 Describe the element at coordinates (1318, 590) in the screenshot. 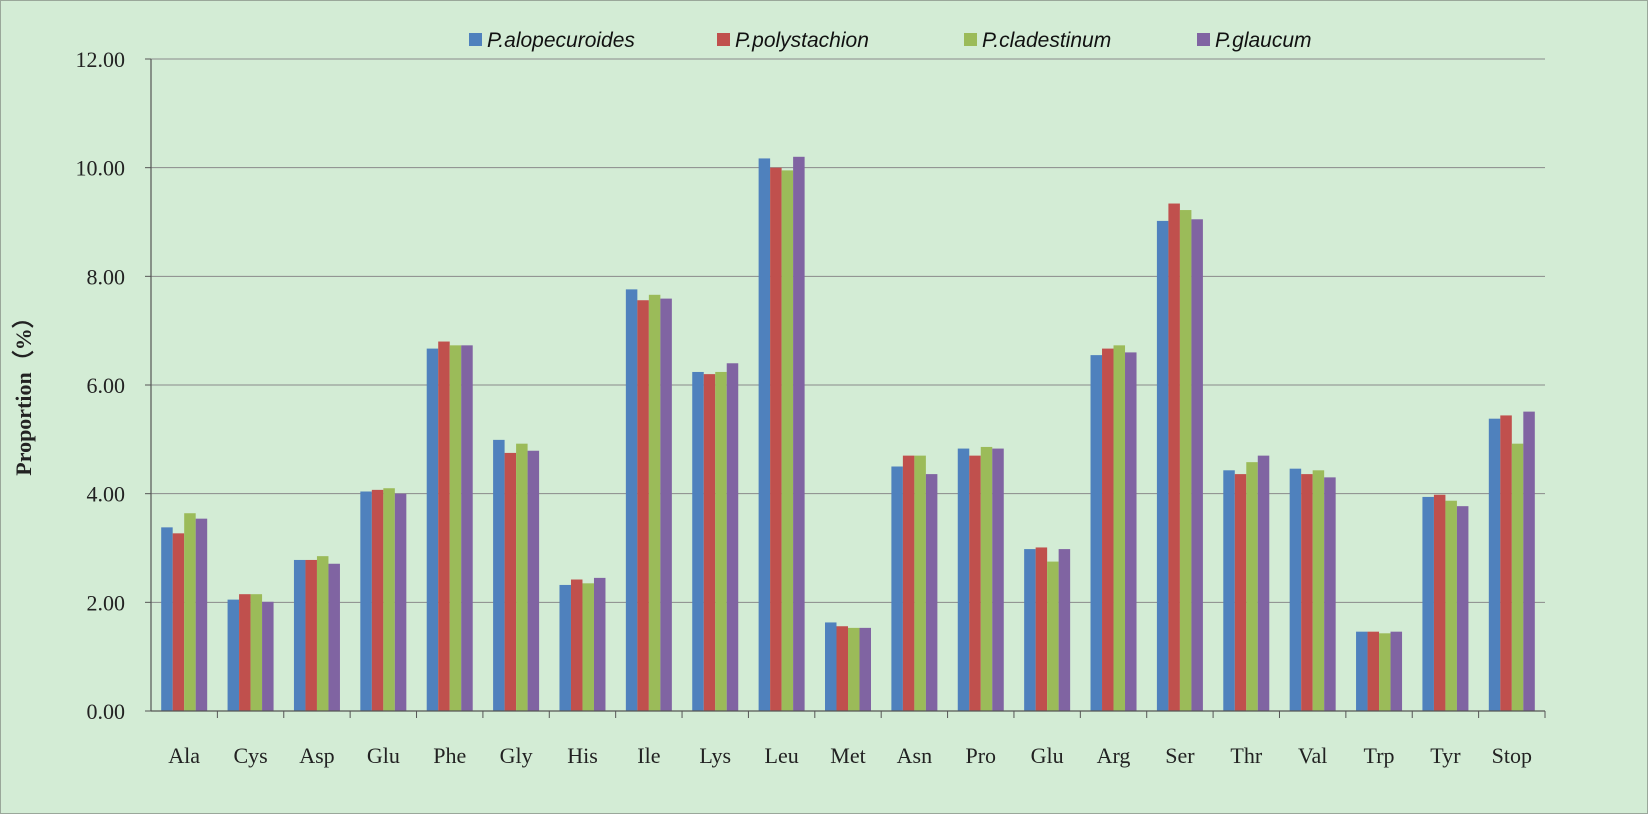

I see `bar-P.cladestinum-Val` at that location.